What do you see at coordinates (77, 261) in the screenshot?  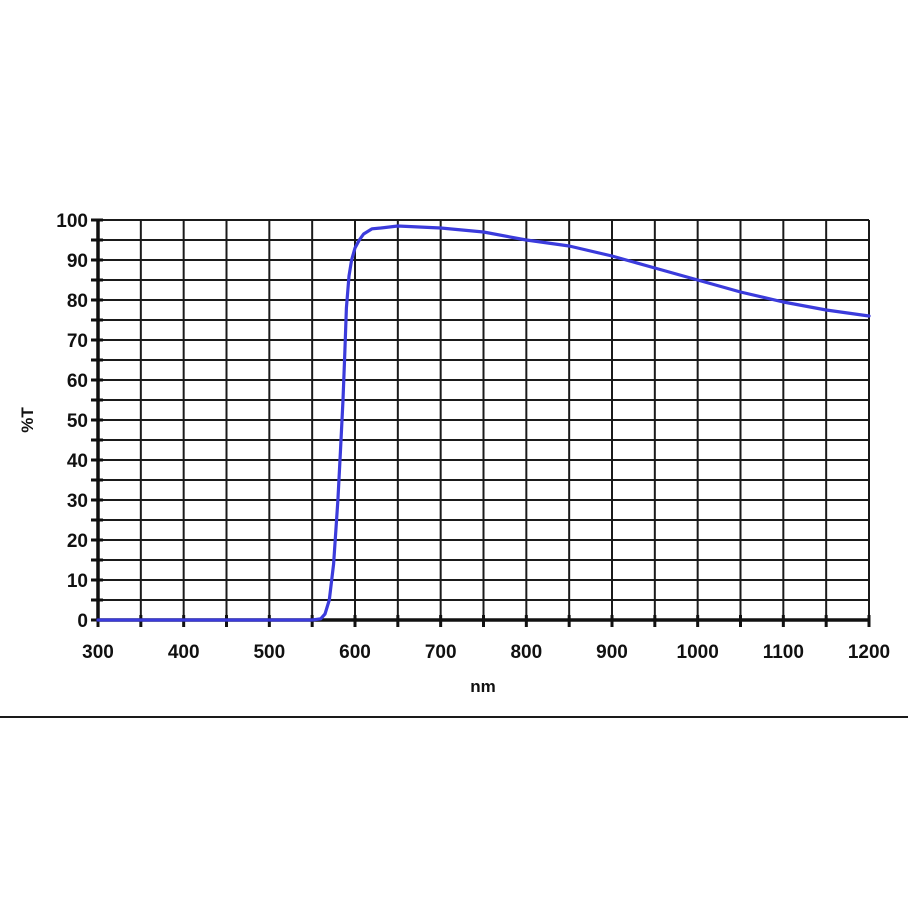 I see `y-tick-label: 90` at bounding box center [77, 261].